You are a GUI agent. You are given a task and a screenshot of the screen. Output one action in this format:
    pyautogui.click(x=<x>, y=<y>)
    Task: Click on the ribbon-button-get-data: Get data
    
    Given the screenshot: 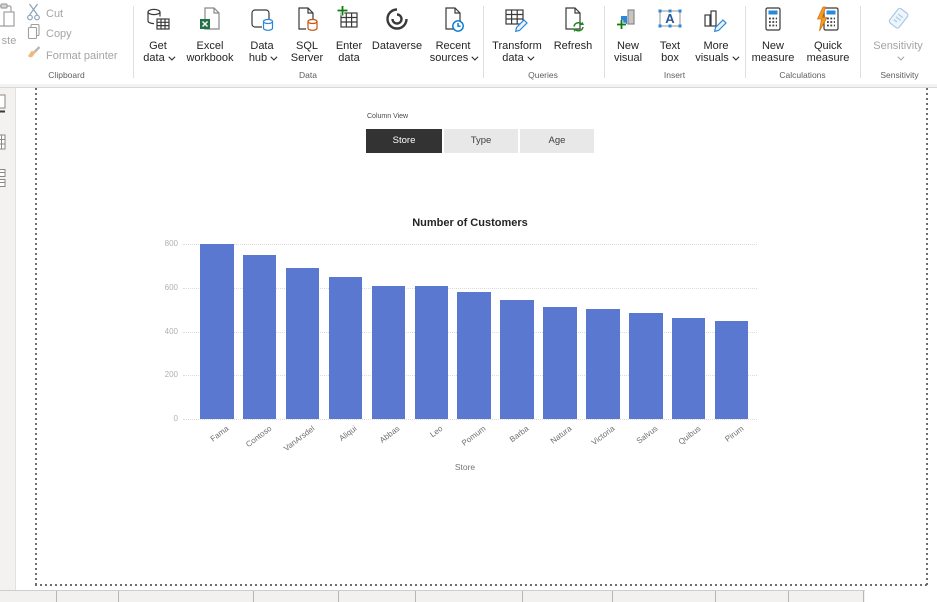 What is the action you would take?
    pyautogui.click(x=158, y=33)
    